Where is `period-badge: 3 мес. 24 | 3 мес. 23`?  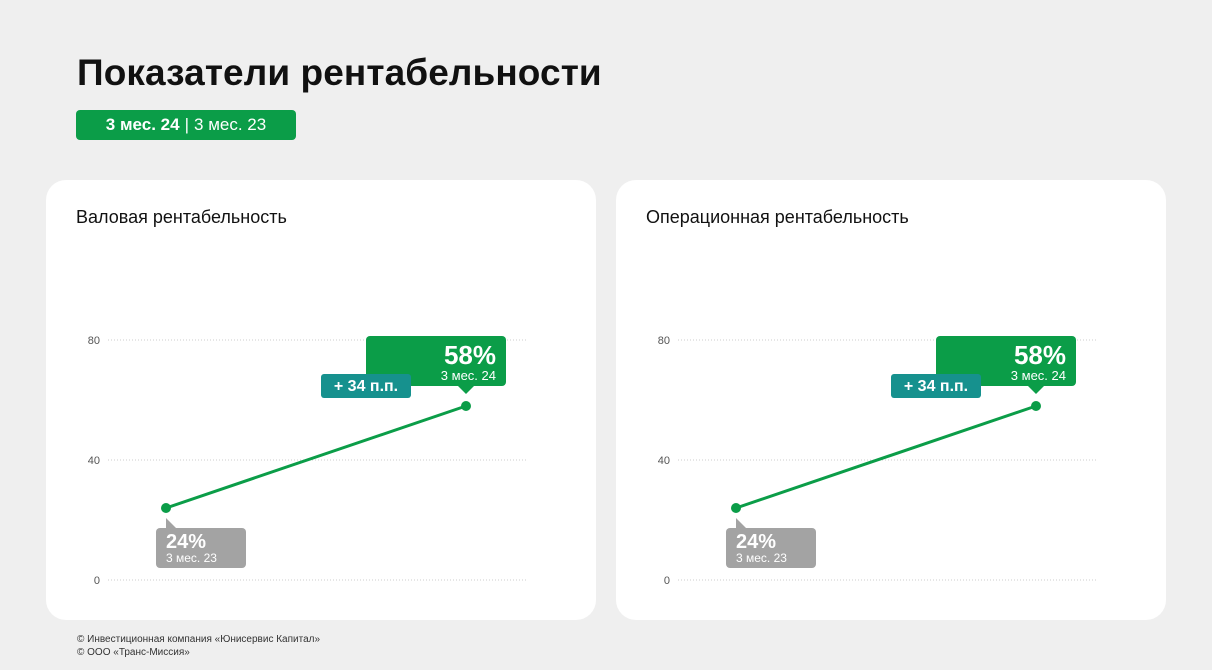
period-badge: 3 мес. 24 | 3 мес. 23 is located at coordinates (186, 125).